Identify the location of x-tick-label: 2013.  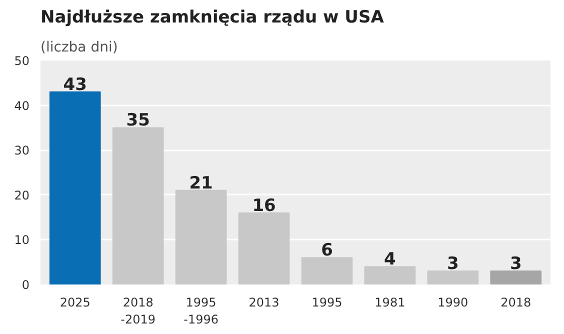
(264, 303).